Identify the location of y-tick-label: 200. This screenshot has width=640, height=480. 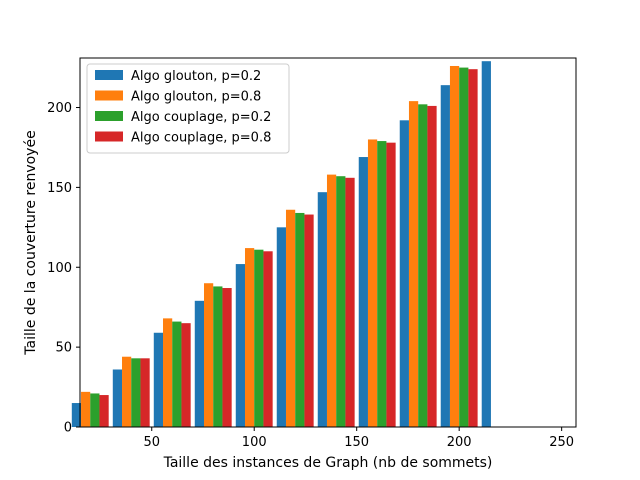
(59, 108).